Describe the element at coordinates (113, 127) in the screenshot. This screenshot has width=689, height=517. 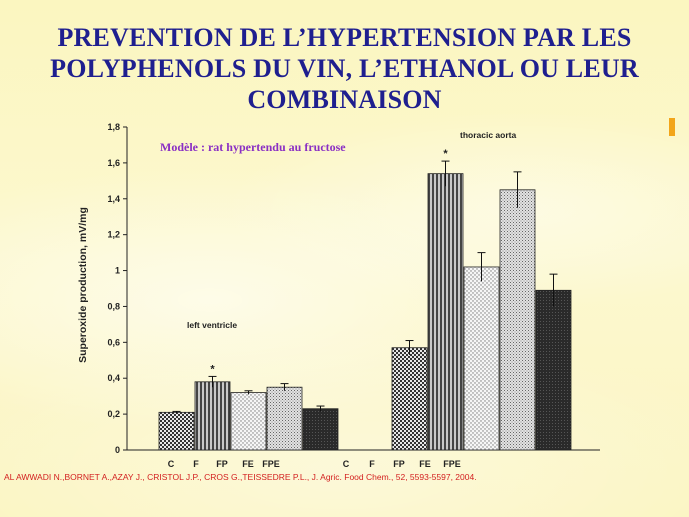
I see `y-tick-label: 1,8` at that location.